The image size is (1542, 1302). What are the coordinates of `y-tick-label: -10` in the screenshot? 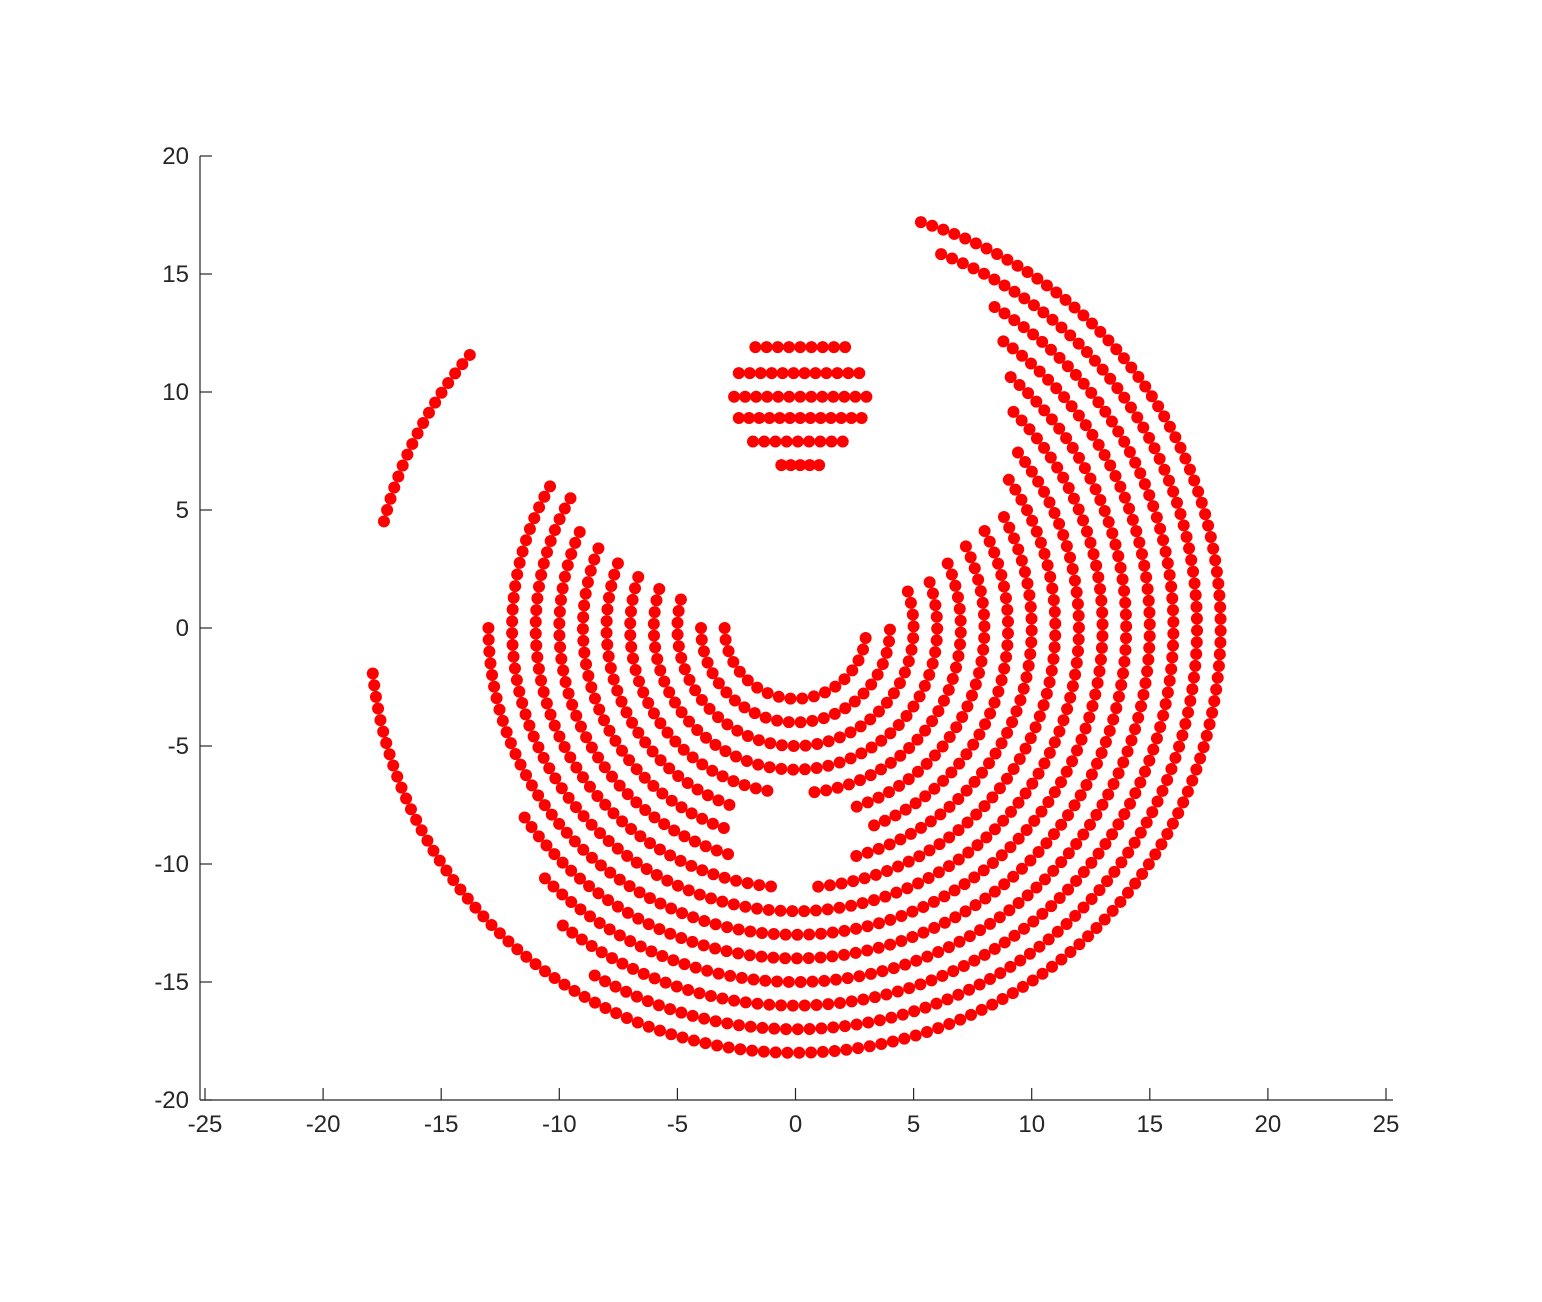 It's located at (171, 864).